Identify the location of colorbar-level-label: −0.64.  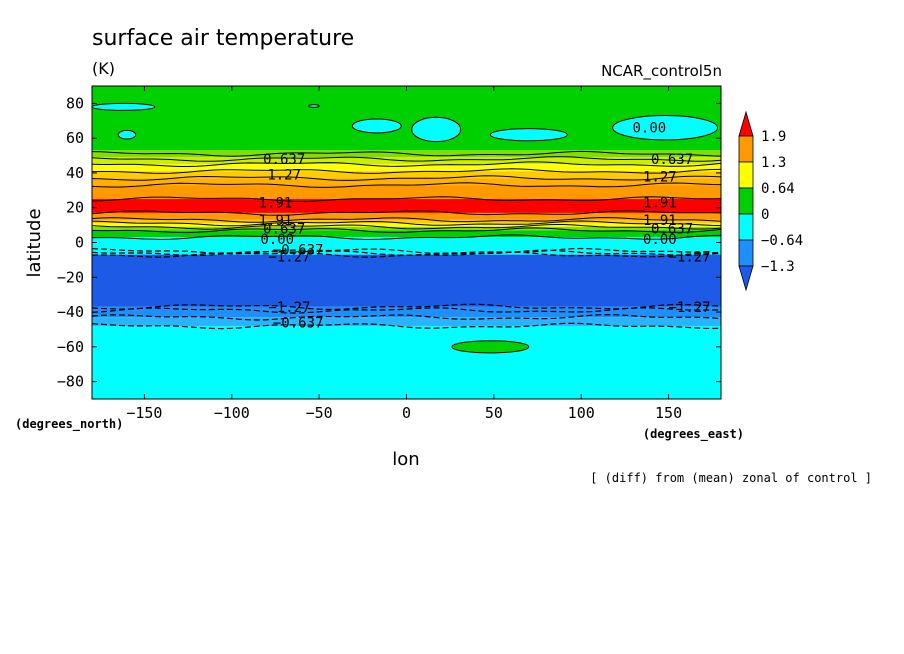
(782, 241).